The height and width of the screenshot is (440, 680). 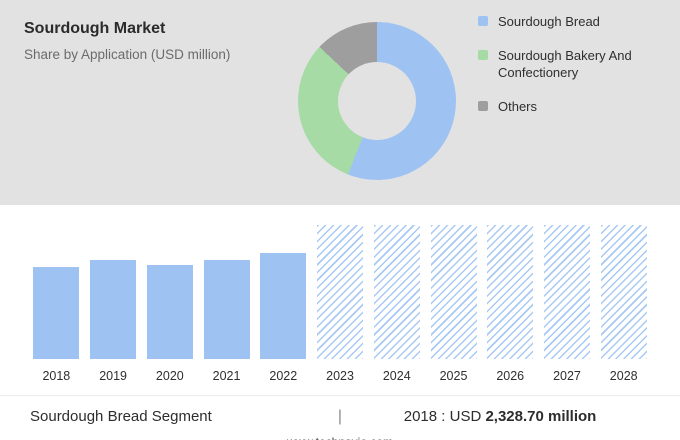 I want to click on donut-hole, so click(x=377, y=101).